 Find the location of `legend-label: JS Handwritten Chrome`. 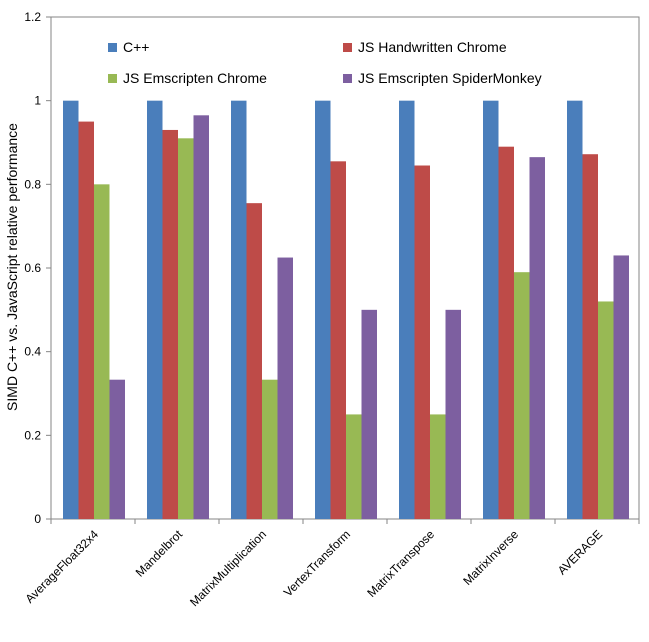

legend-label: JS Handwritten Chrome is located at coordinates (432, 47).